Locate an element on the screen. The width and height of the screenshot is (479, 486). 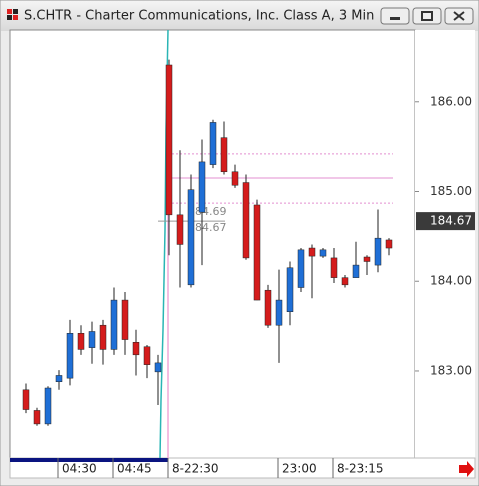
maximize-button is located at coordinates (427, 16).